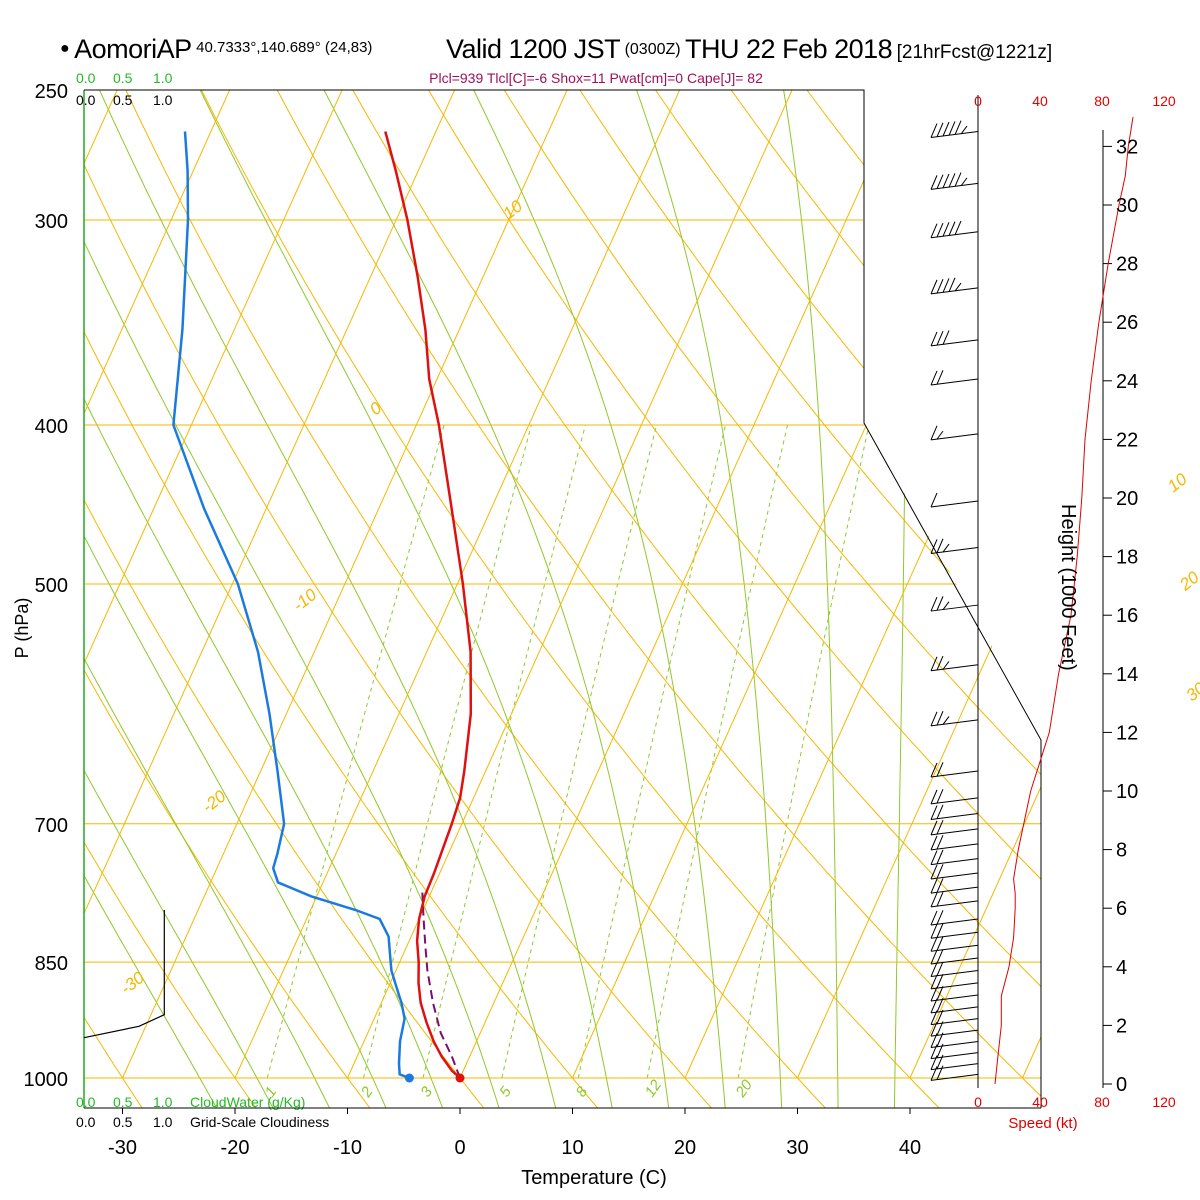 The image size is (1200, 1200). I want to click on cloudiness-line, so click(124, 974).